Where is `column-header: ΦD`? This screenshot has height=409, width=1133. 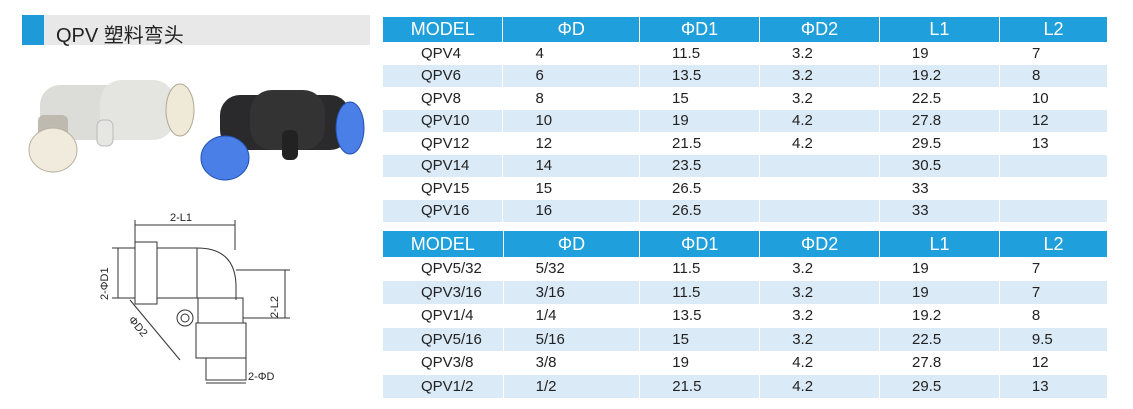 column-header: ΦD is located at coordinates (571, 29).